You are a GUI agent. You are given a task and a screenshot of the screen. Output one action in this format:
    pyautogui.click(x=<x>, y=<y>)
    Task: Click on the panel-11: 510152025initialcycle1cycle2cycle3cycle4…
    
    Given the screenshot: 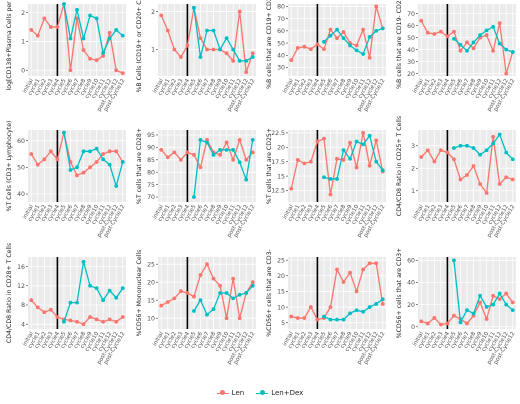 What is the action you would take?
    pyautogui.click(x=326, y=307)
    